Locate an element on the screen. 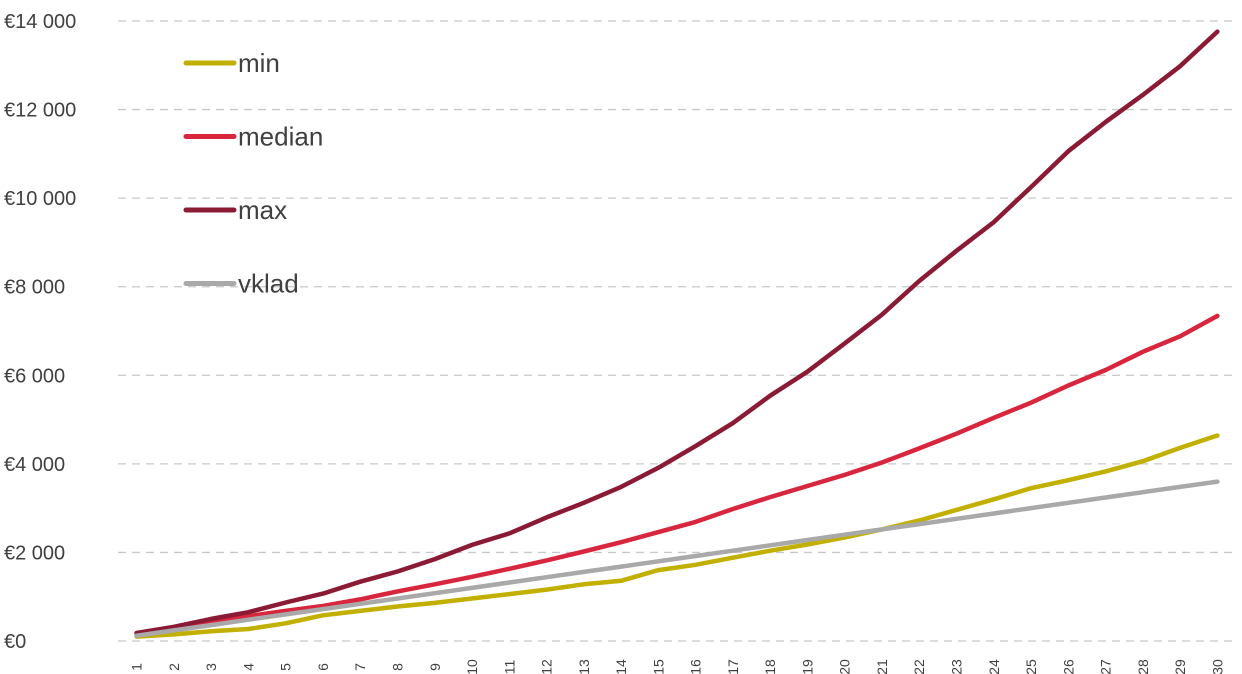 This screenshot has width=1242, height=674. x-tick-label: 6 is located at coordinates (323, 667).